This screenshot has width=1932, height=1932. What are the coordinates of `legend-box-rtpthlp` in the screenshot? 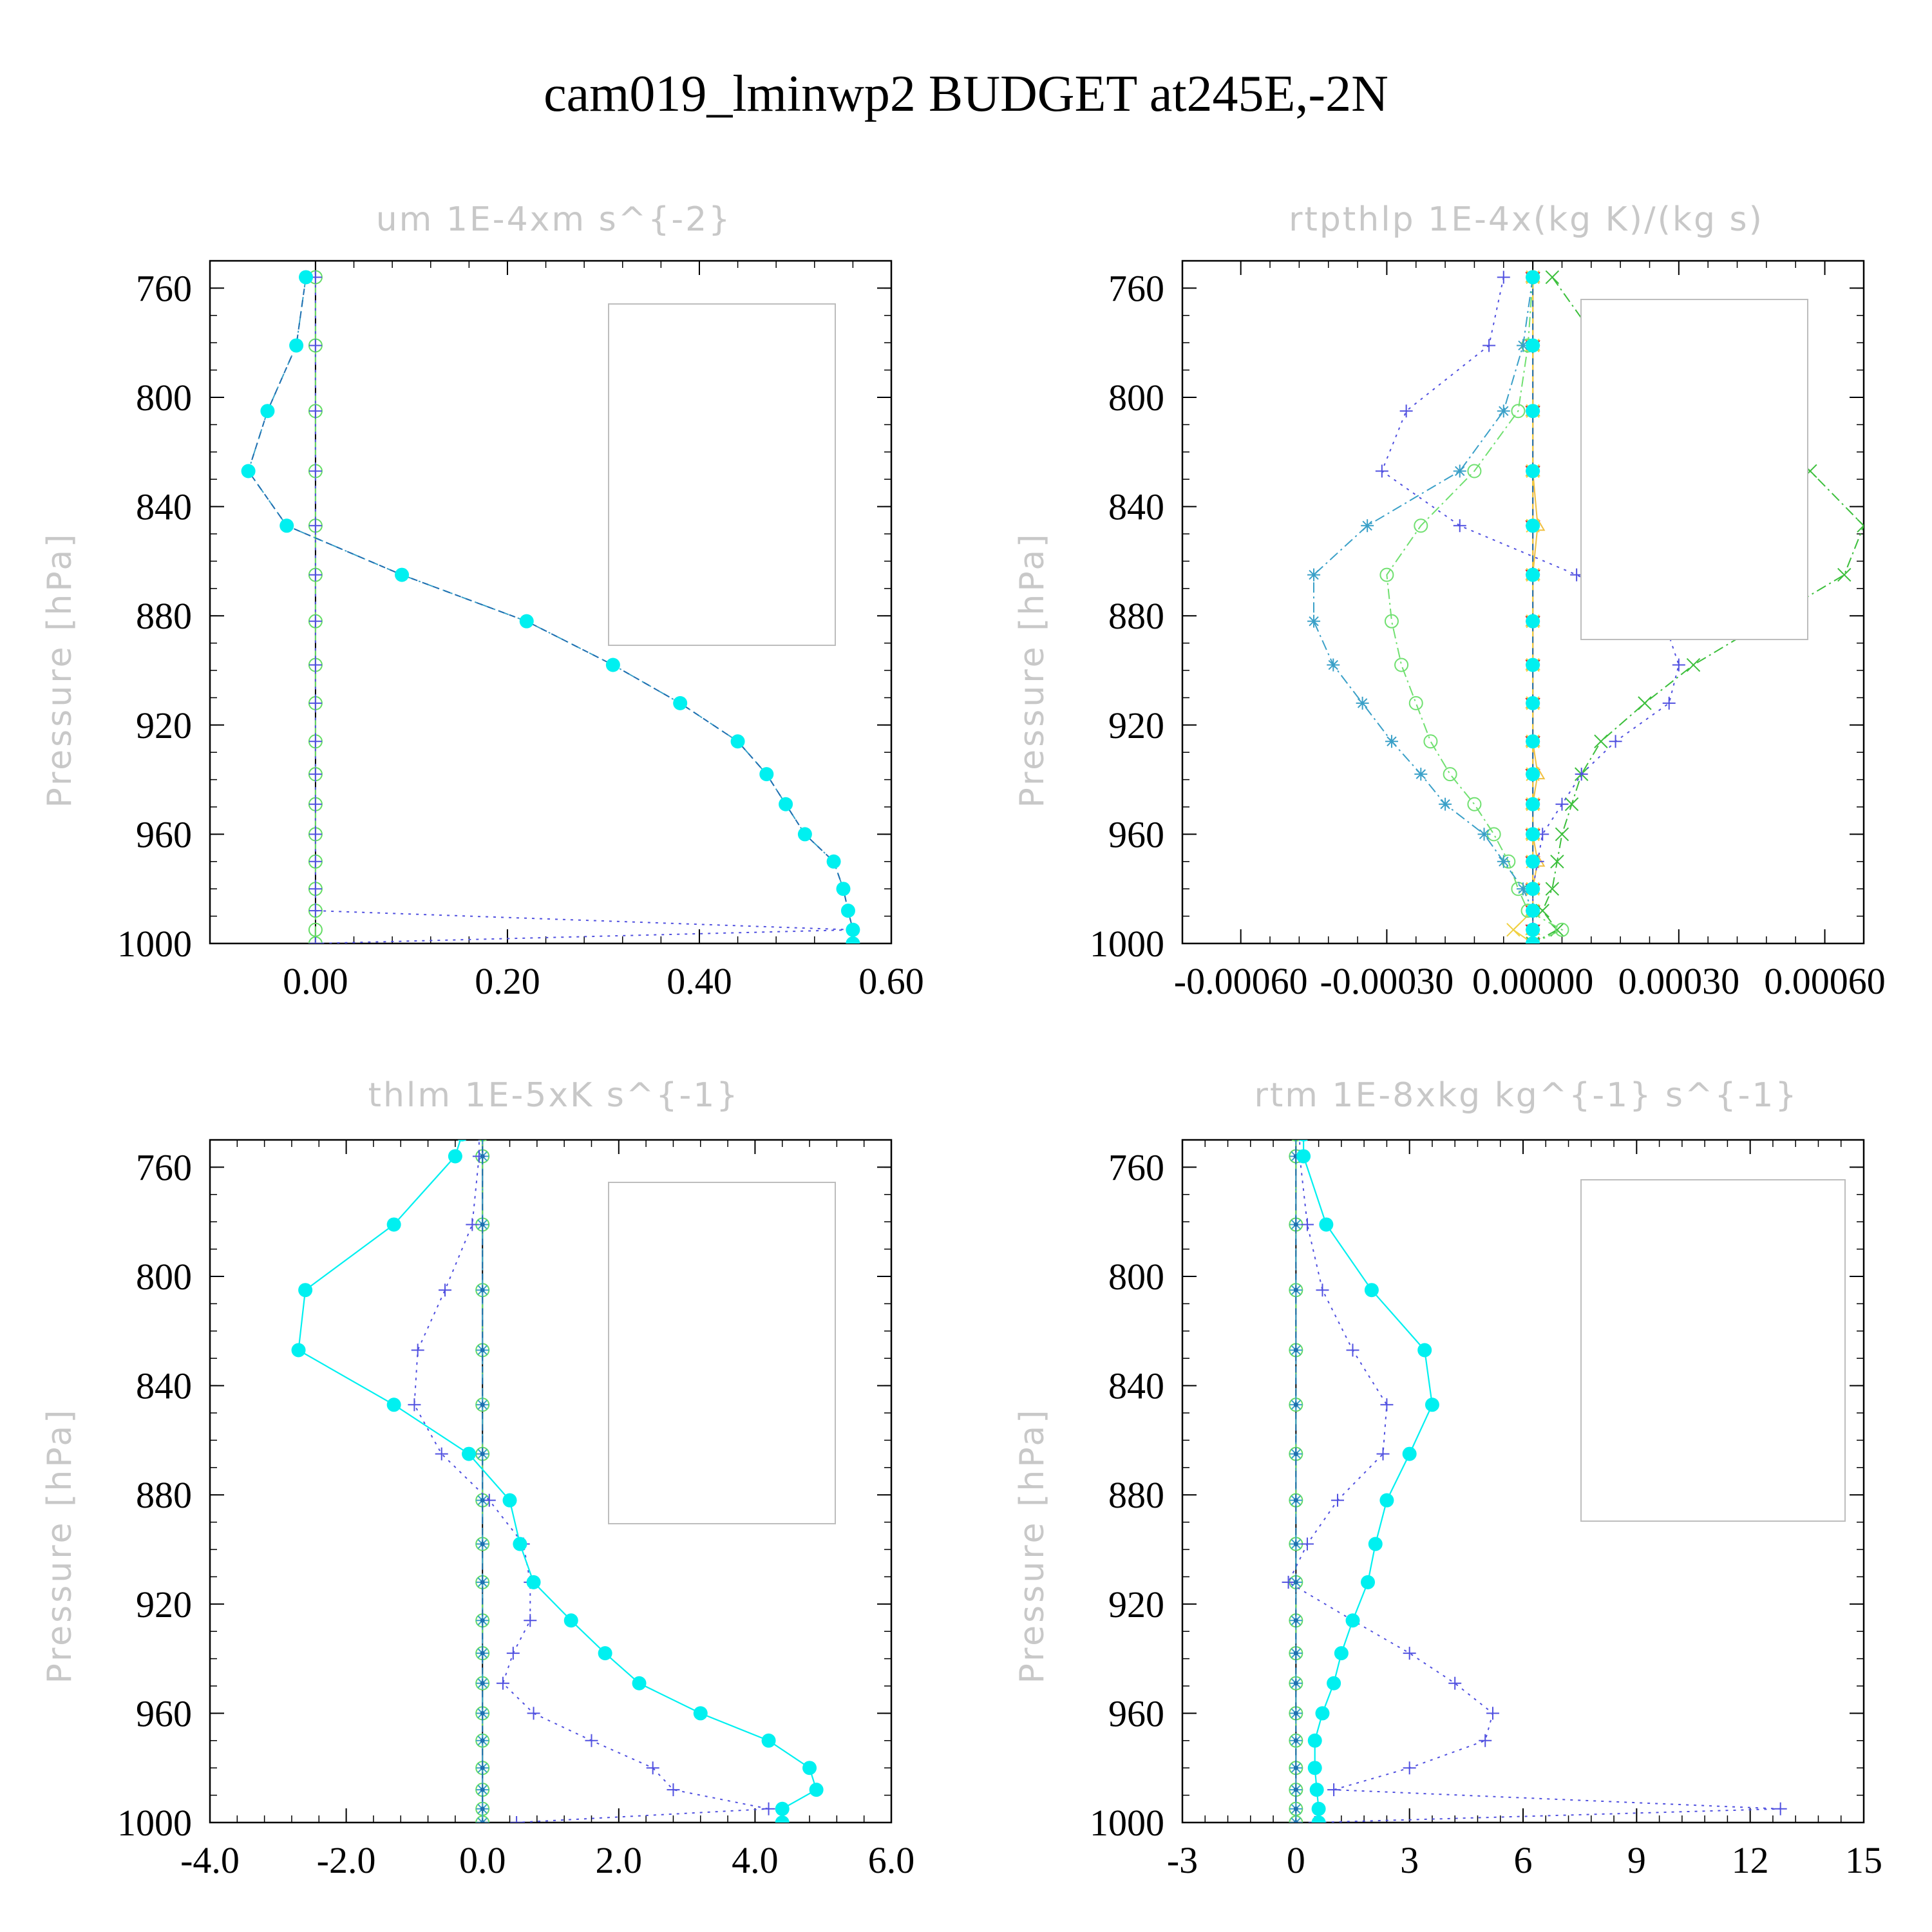 It's located at (1694, 469).